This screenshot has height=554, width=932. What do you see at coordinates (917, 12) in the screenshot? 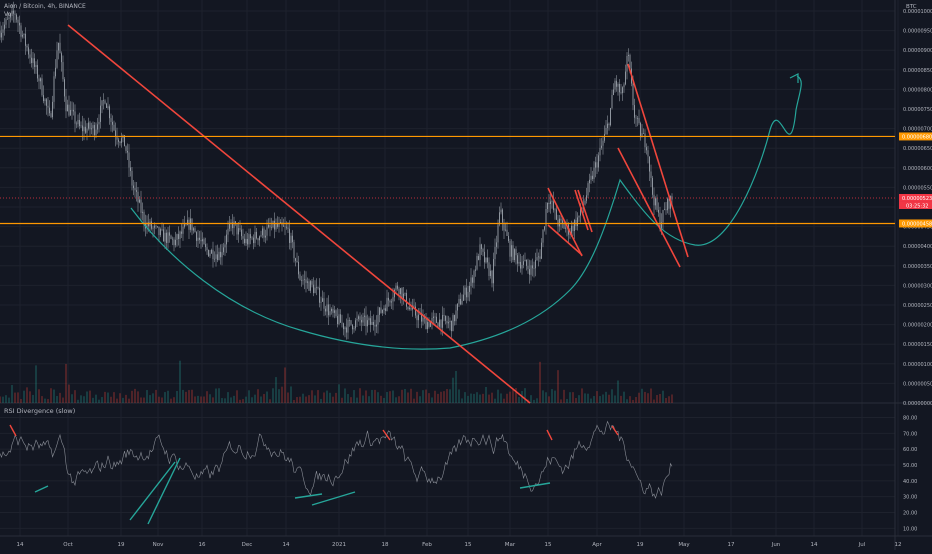
I see `price-tick-label: 0.00001000` at bounding box center [917, 12].